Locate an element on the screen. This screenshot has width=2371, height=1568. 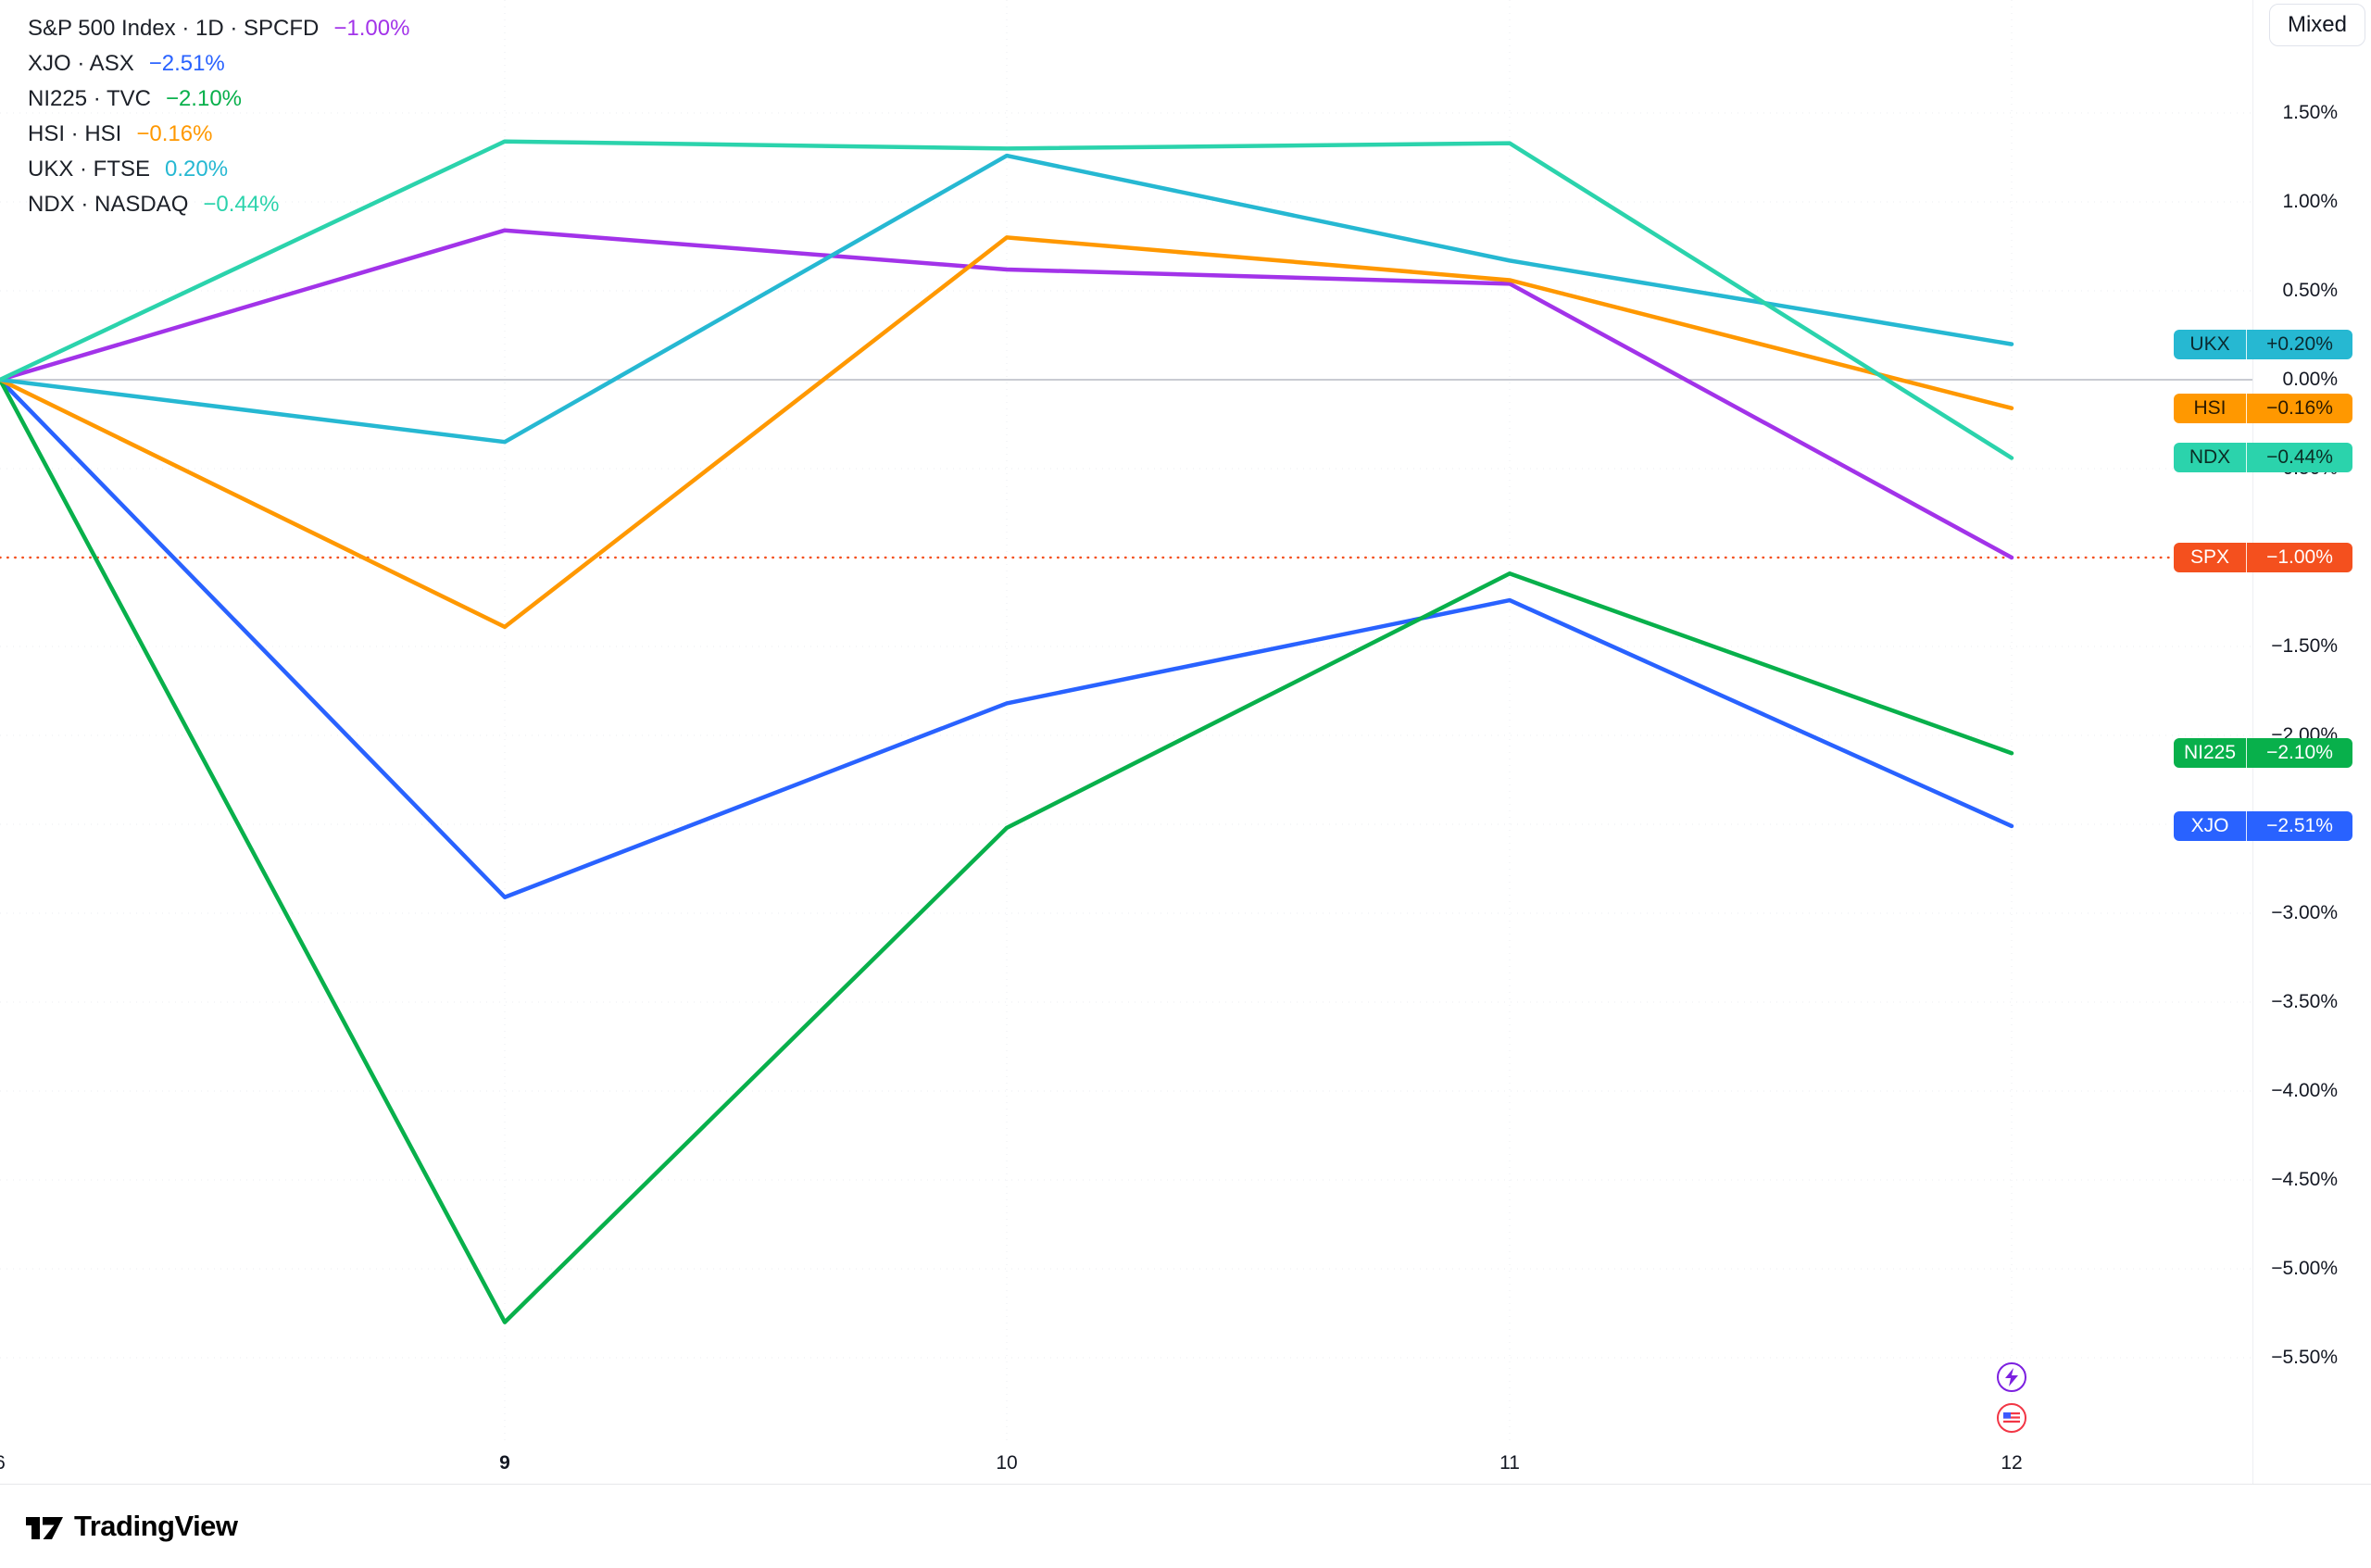
us-flag-glyph is located at coordinates (2011, 1417).